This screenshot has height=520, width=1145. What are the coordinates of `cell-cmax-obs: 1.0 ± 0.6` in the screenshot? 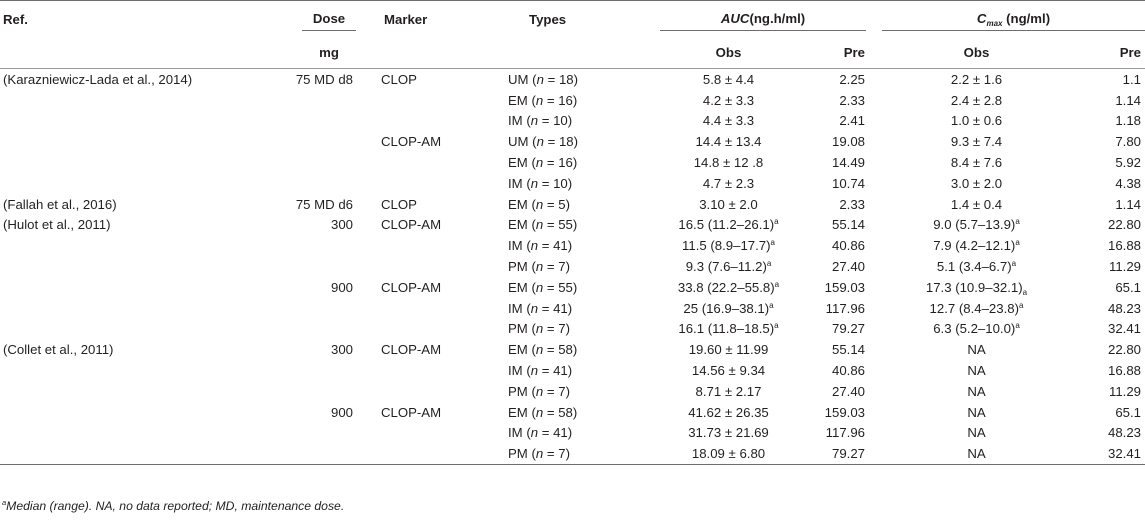 It's located at (971, 121).